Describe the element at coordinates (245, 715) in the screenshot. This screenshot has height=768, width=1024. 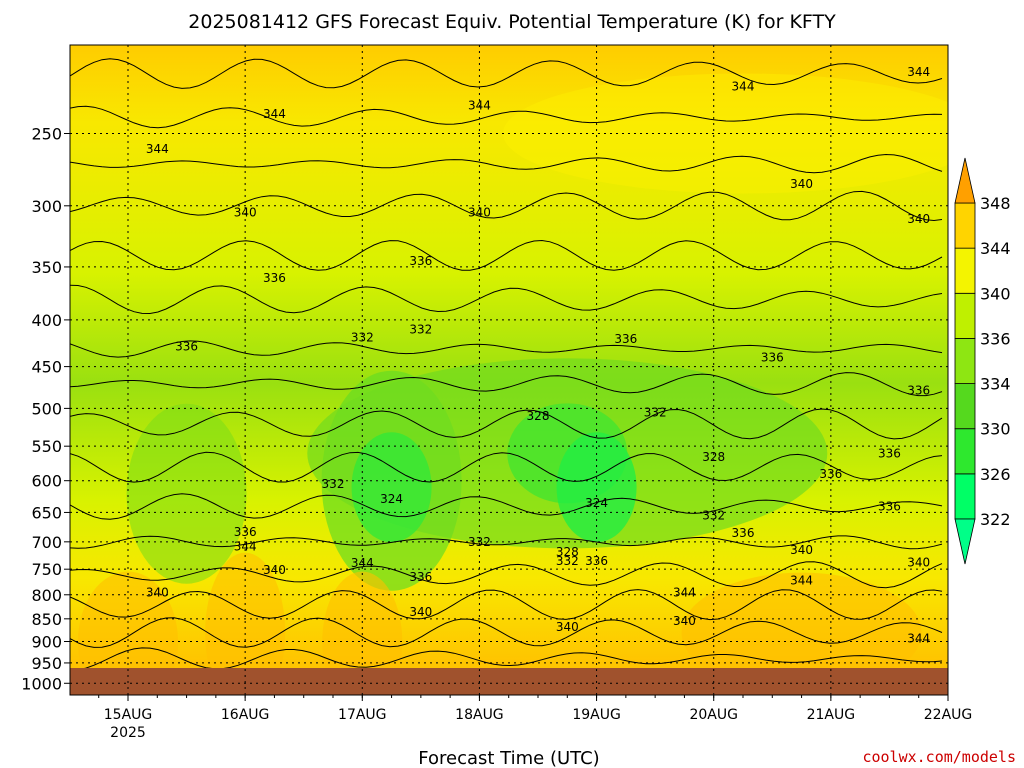
I see `x-tick-label: 16AUG` at that location.